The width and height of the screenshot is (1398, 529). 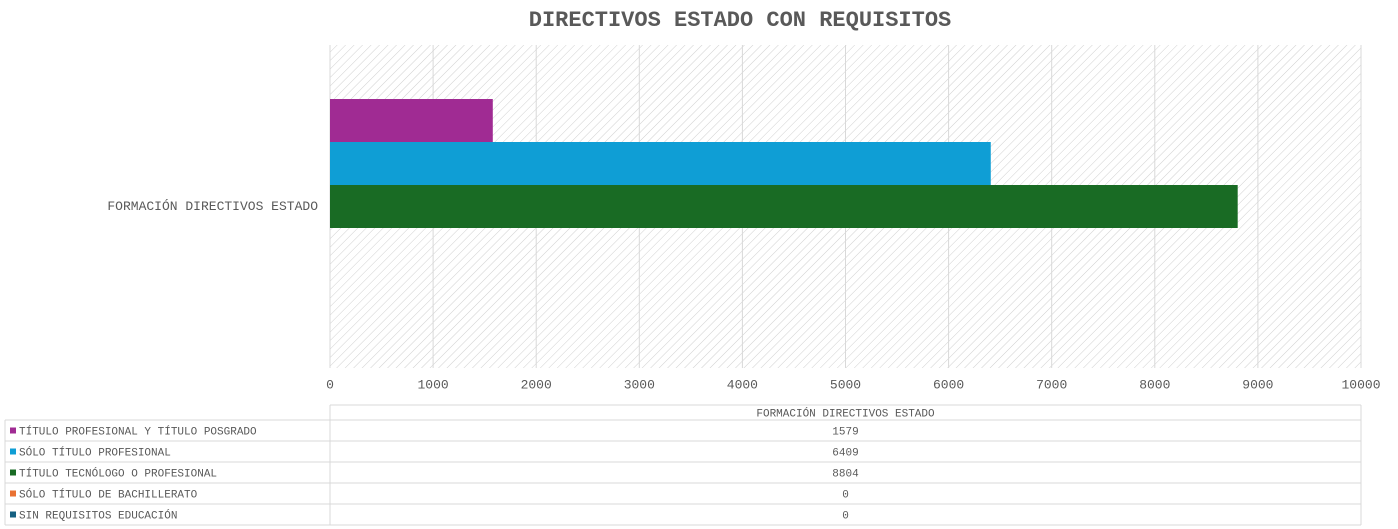 I want to click on legend-label: SÓLO TÍTULO PROFESIONAL, so click(x=95, y=452).